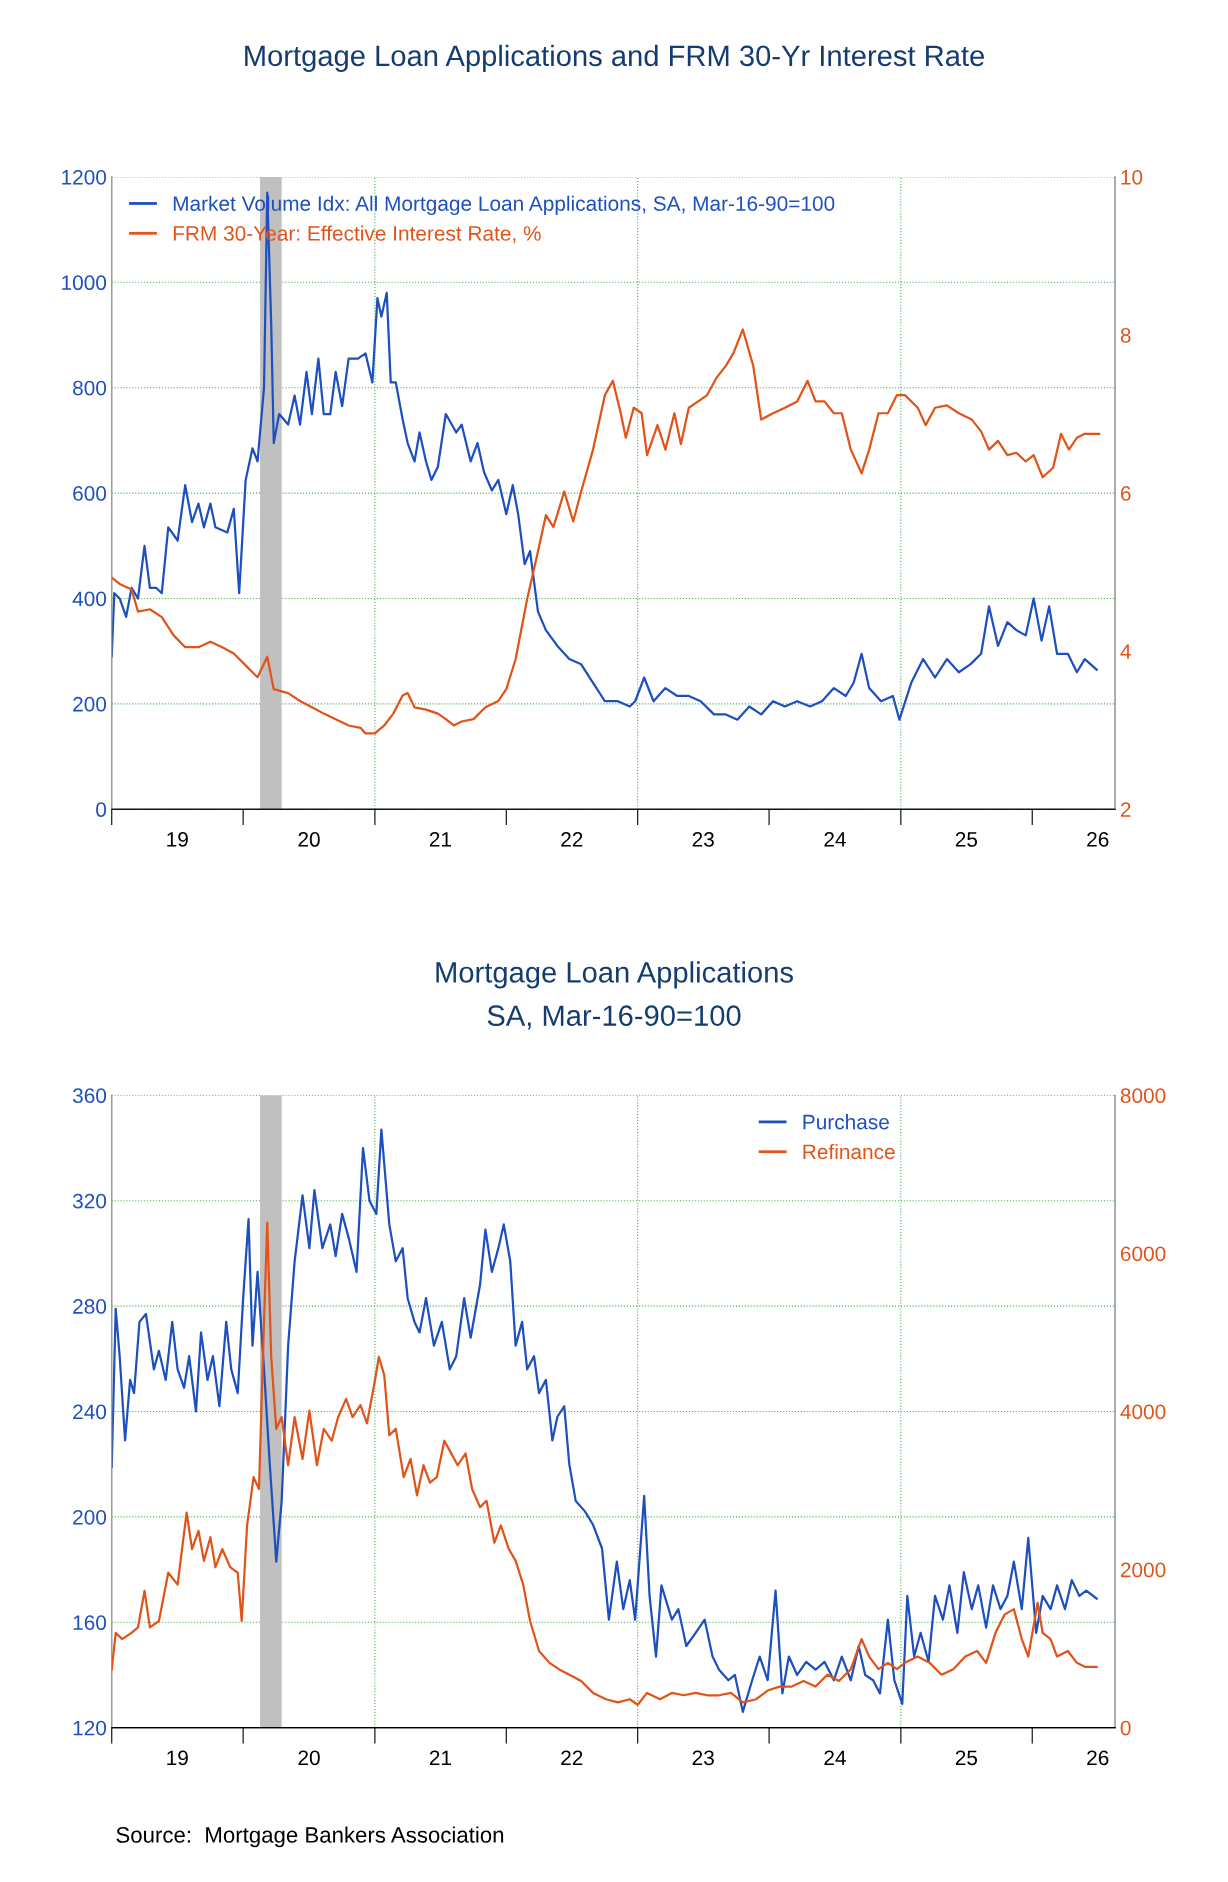 Image resolution: width=1228 pixels, height=1882 pixels. I want to click on y2-tick-label: 2, so click(1125, 809).